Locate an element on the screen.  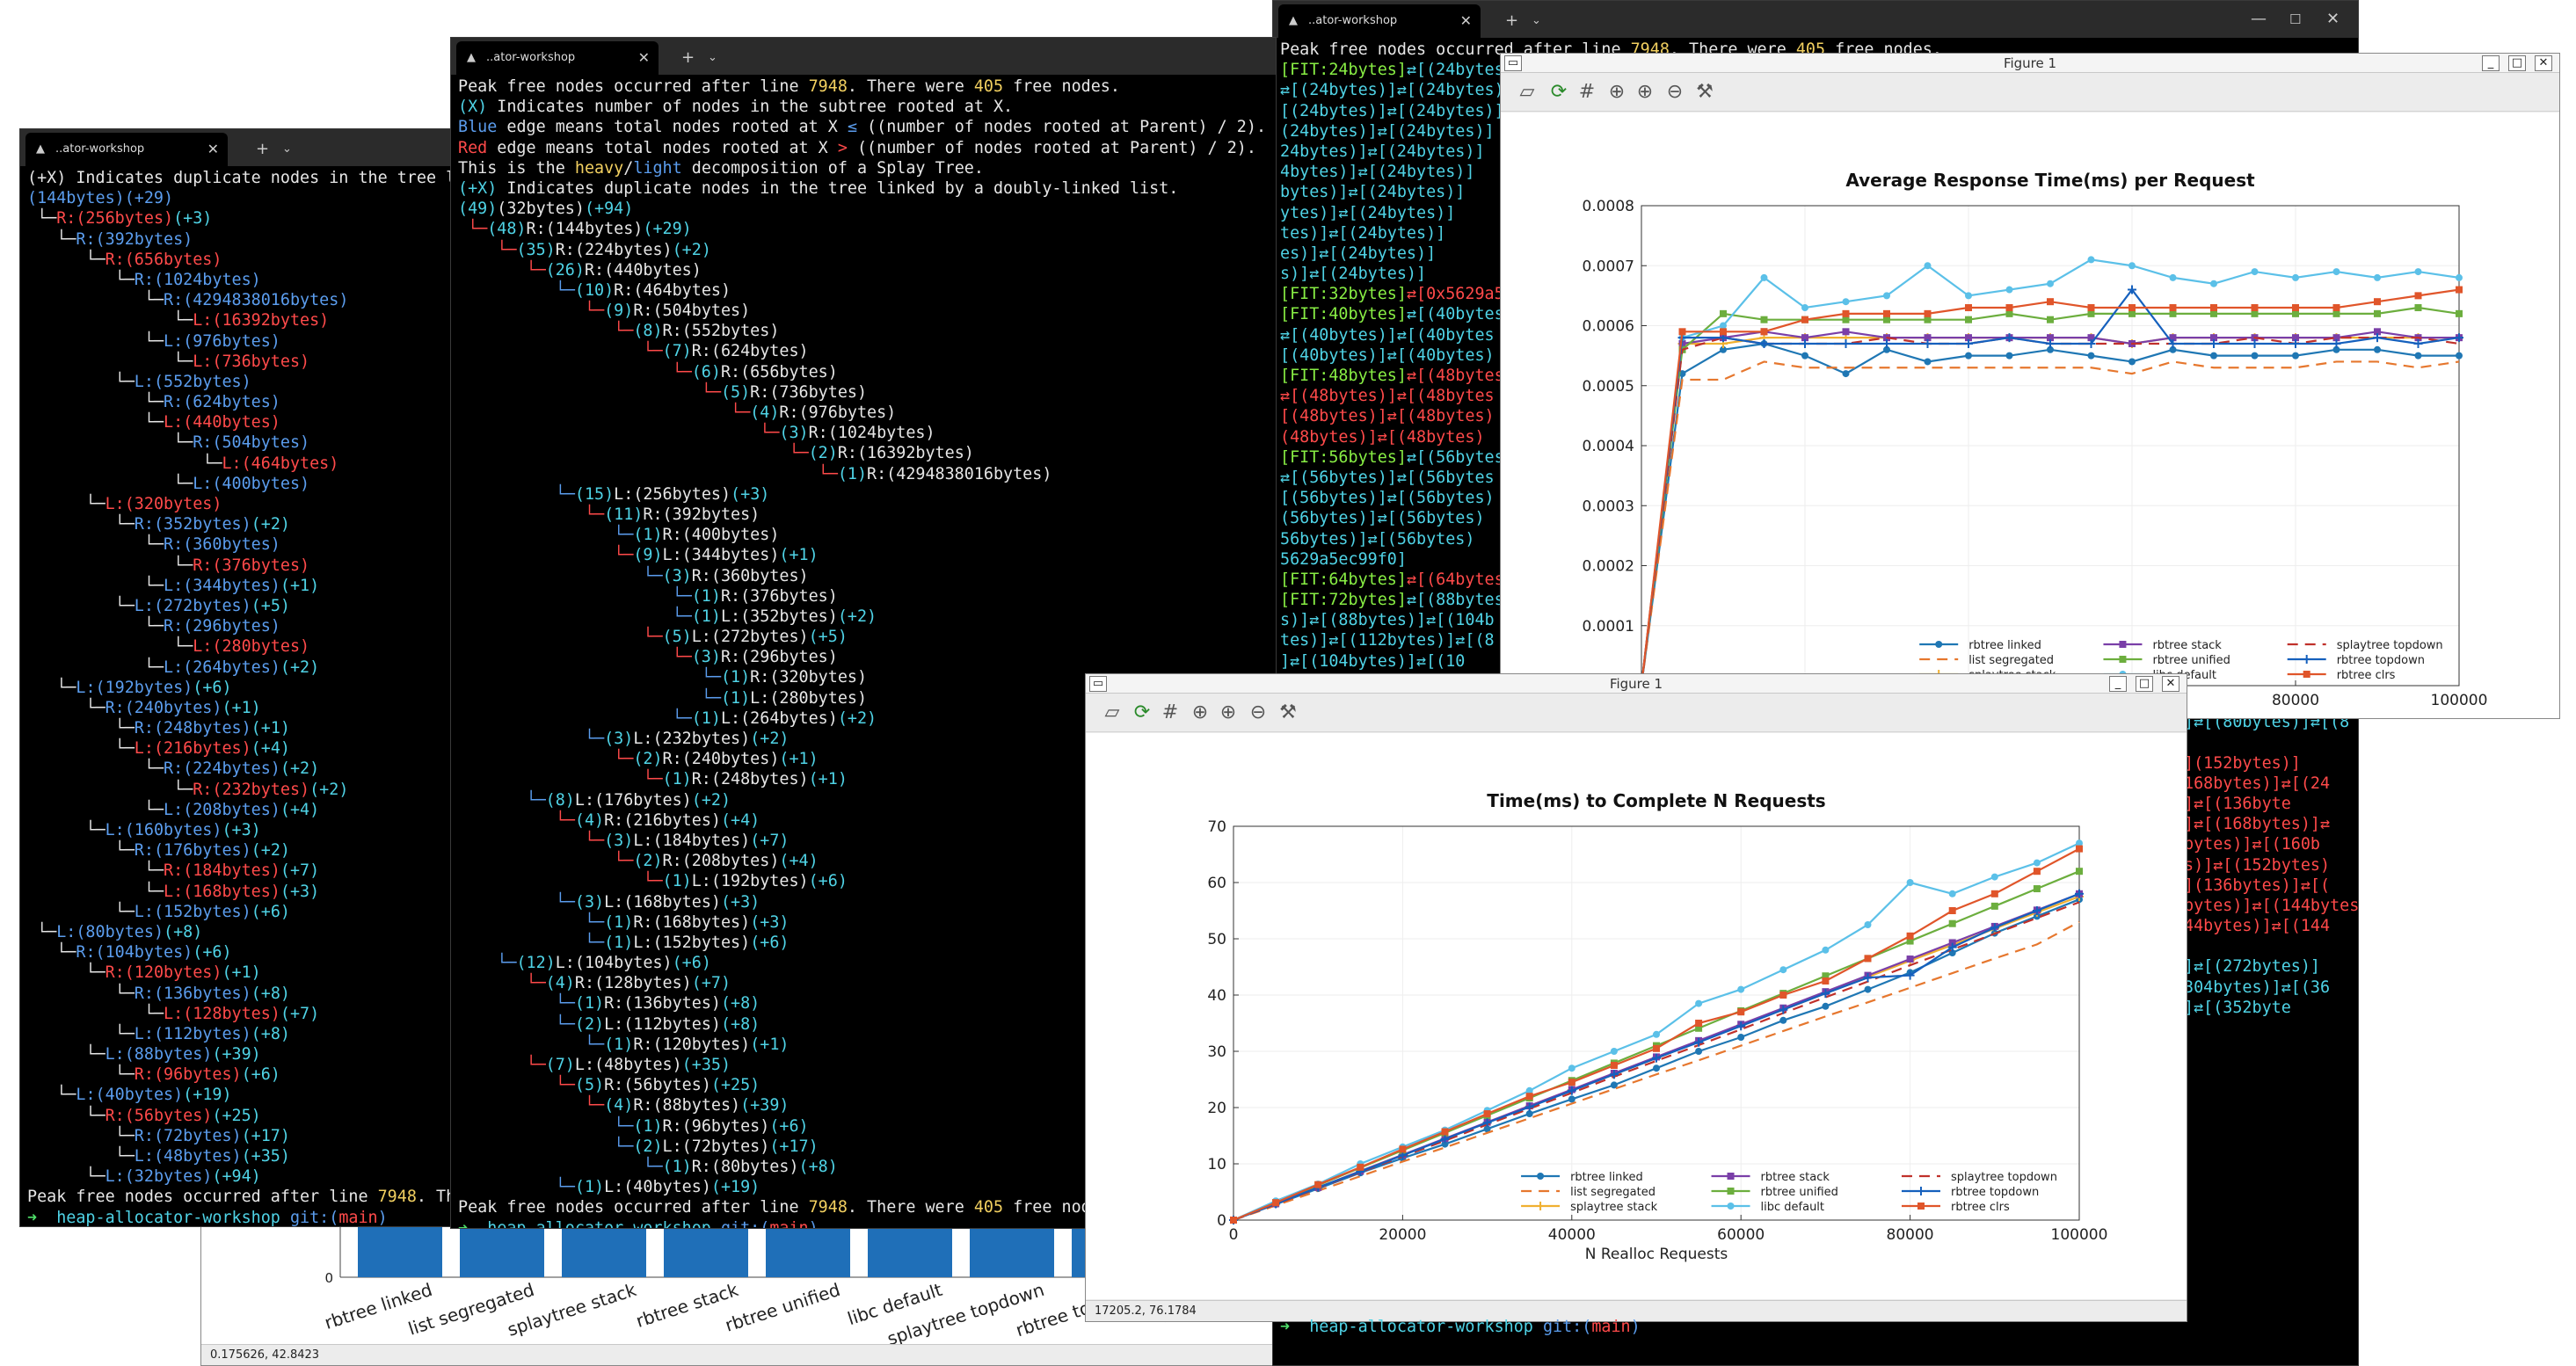
terminal-text: 405 is located at coordinates (988, 86).